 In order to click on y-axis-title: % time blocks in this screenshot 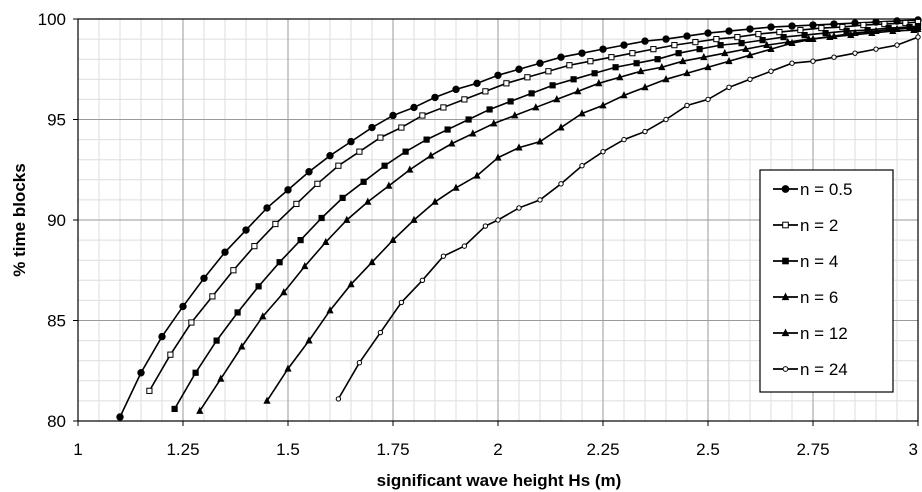, I will do `click(19, 219)`.